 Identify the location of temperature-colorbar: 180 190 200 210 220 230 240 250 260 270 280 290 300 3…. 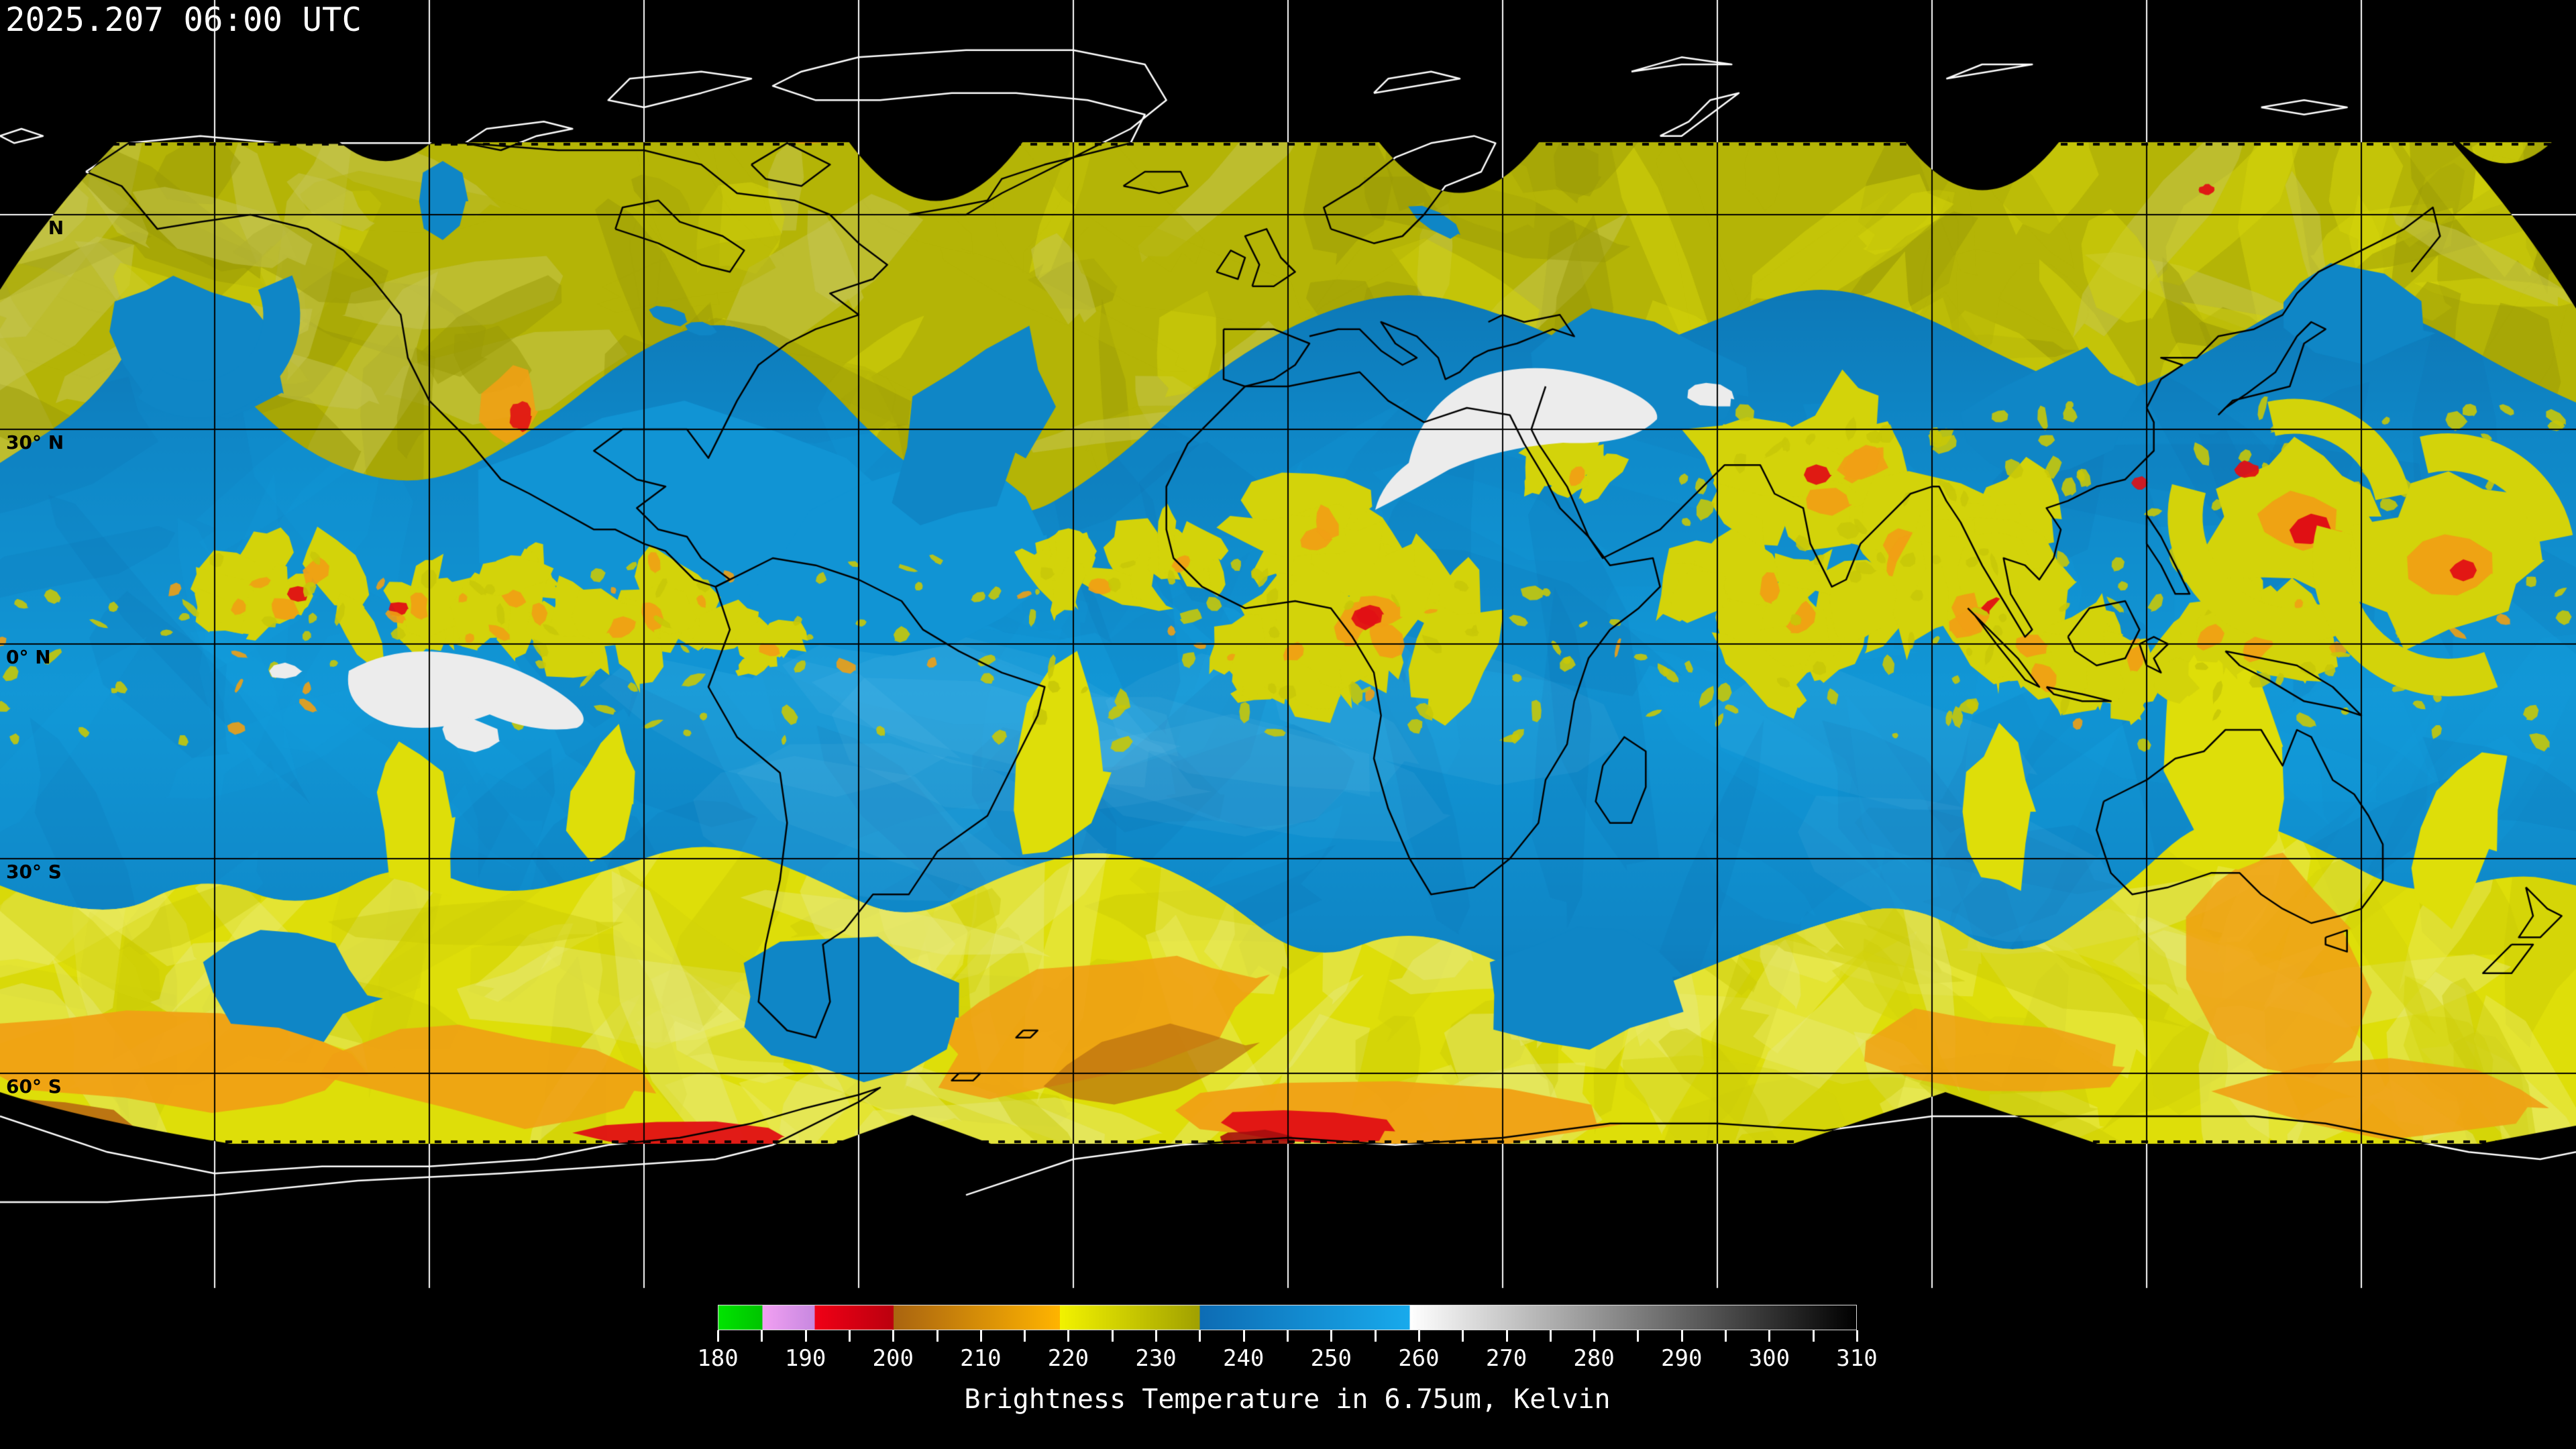
(1287, 1377).